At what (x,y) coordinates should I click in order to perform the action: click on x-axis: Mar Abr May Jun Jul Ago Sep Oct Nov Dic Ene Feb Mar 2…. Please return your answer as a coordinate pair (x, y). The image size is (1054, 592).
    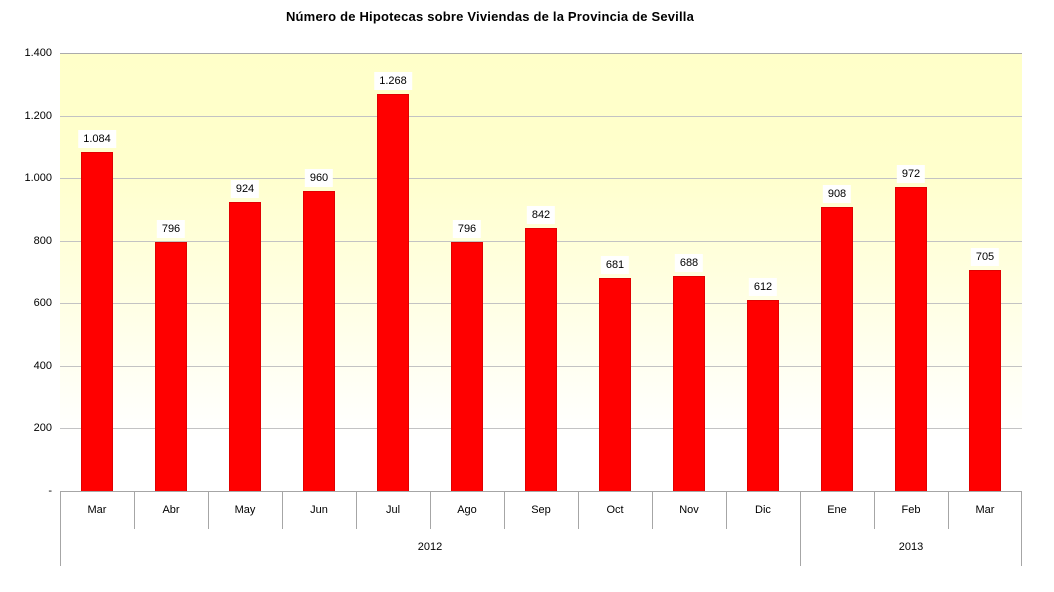
    Looking at the image, I should click on (541, 528).